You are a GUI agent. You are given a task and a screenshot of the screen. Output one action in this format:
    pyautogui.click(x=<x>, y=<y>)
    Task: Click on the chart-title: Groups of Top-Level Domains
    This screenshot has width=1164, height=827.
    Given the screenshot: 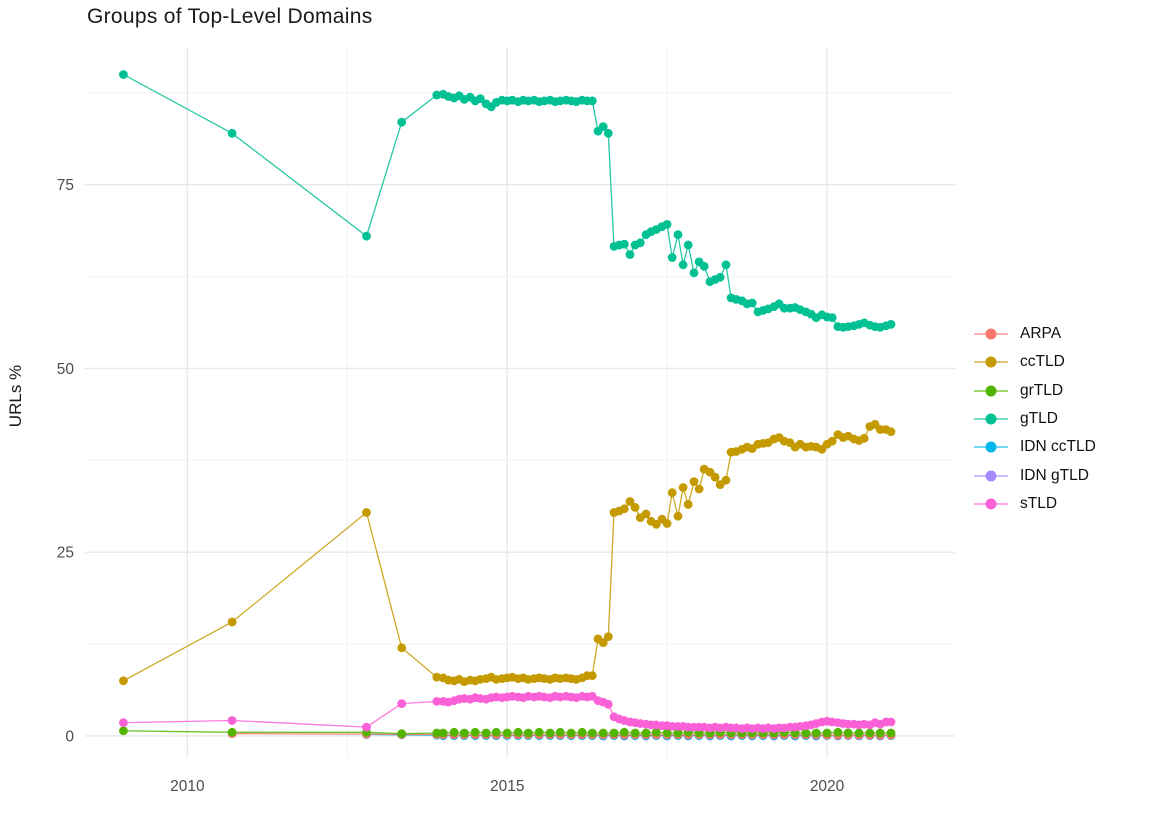 What is the action you would take?
    pyautogui.click(x=230, y=16)
    